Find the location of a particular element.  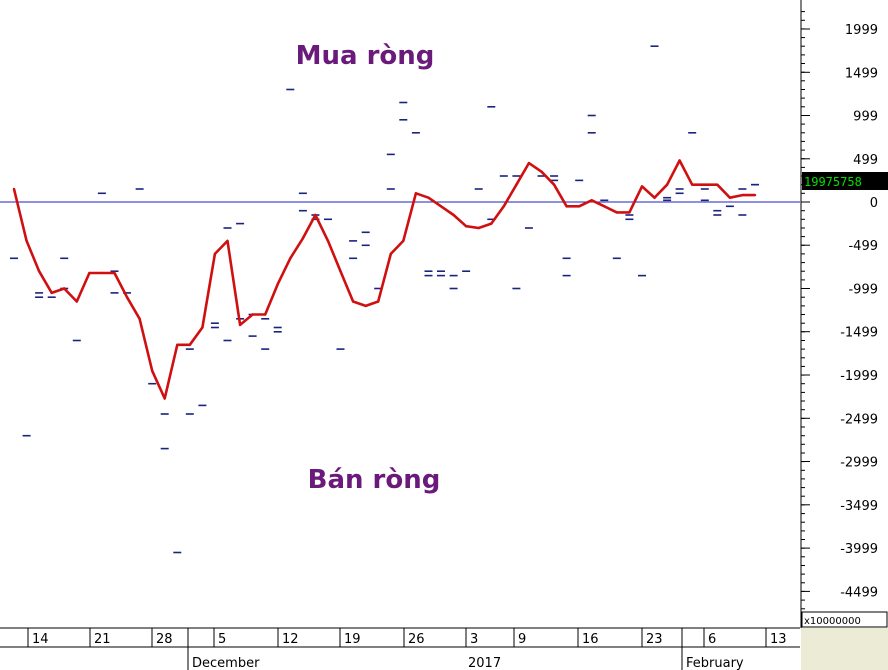

x-axis-band is located at coordinates (400, 649).